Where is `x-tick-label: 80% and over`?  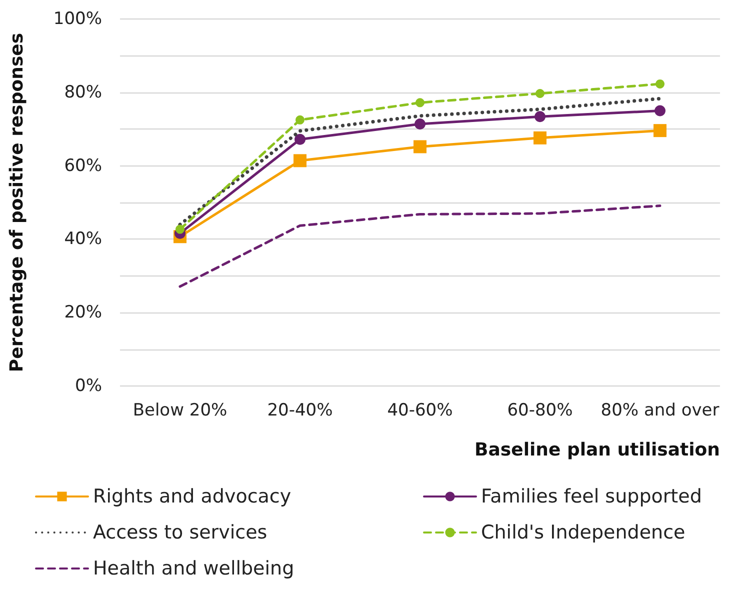
x-tick-label: 80% and over is located at coordinates (660, 410).